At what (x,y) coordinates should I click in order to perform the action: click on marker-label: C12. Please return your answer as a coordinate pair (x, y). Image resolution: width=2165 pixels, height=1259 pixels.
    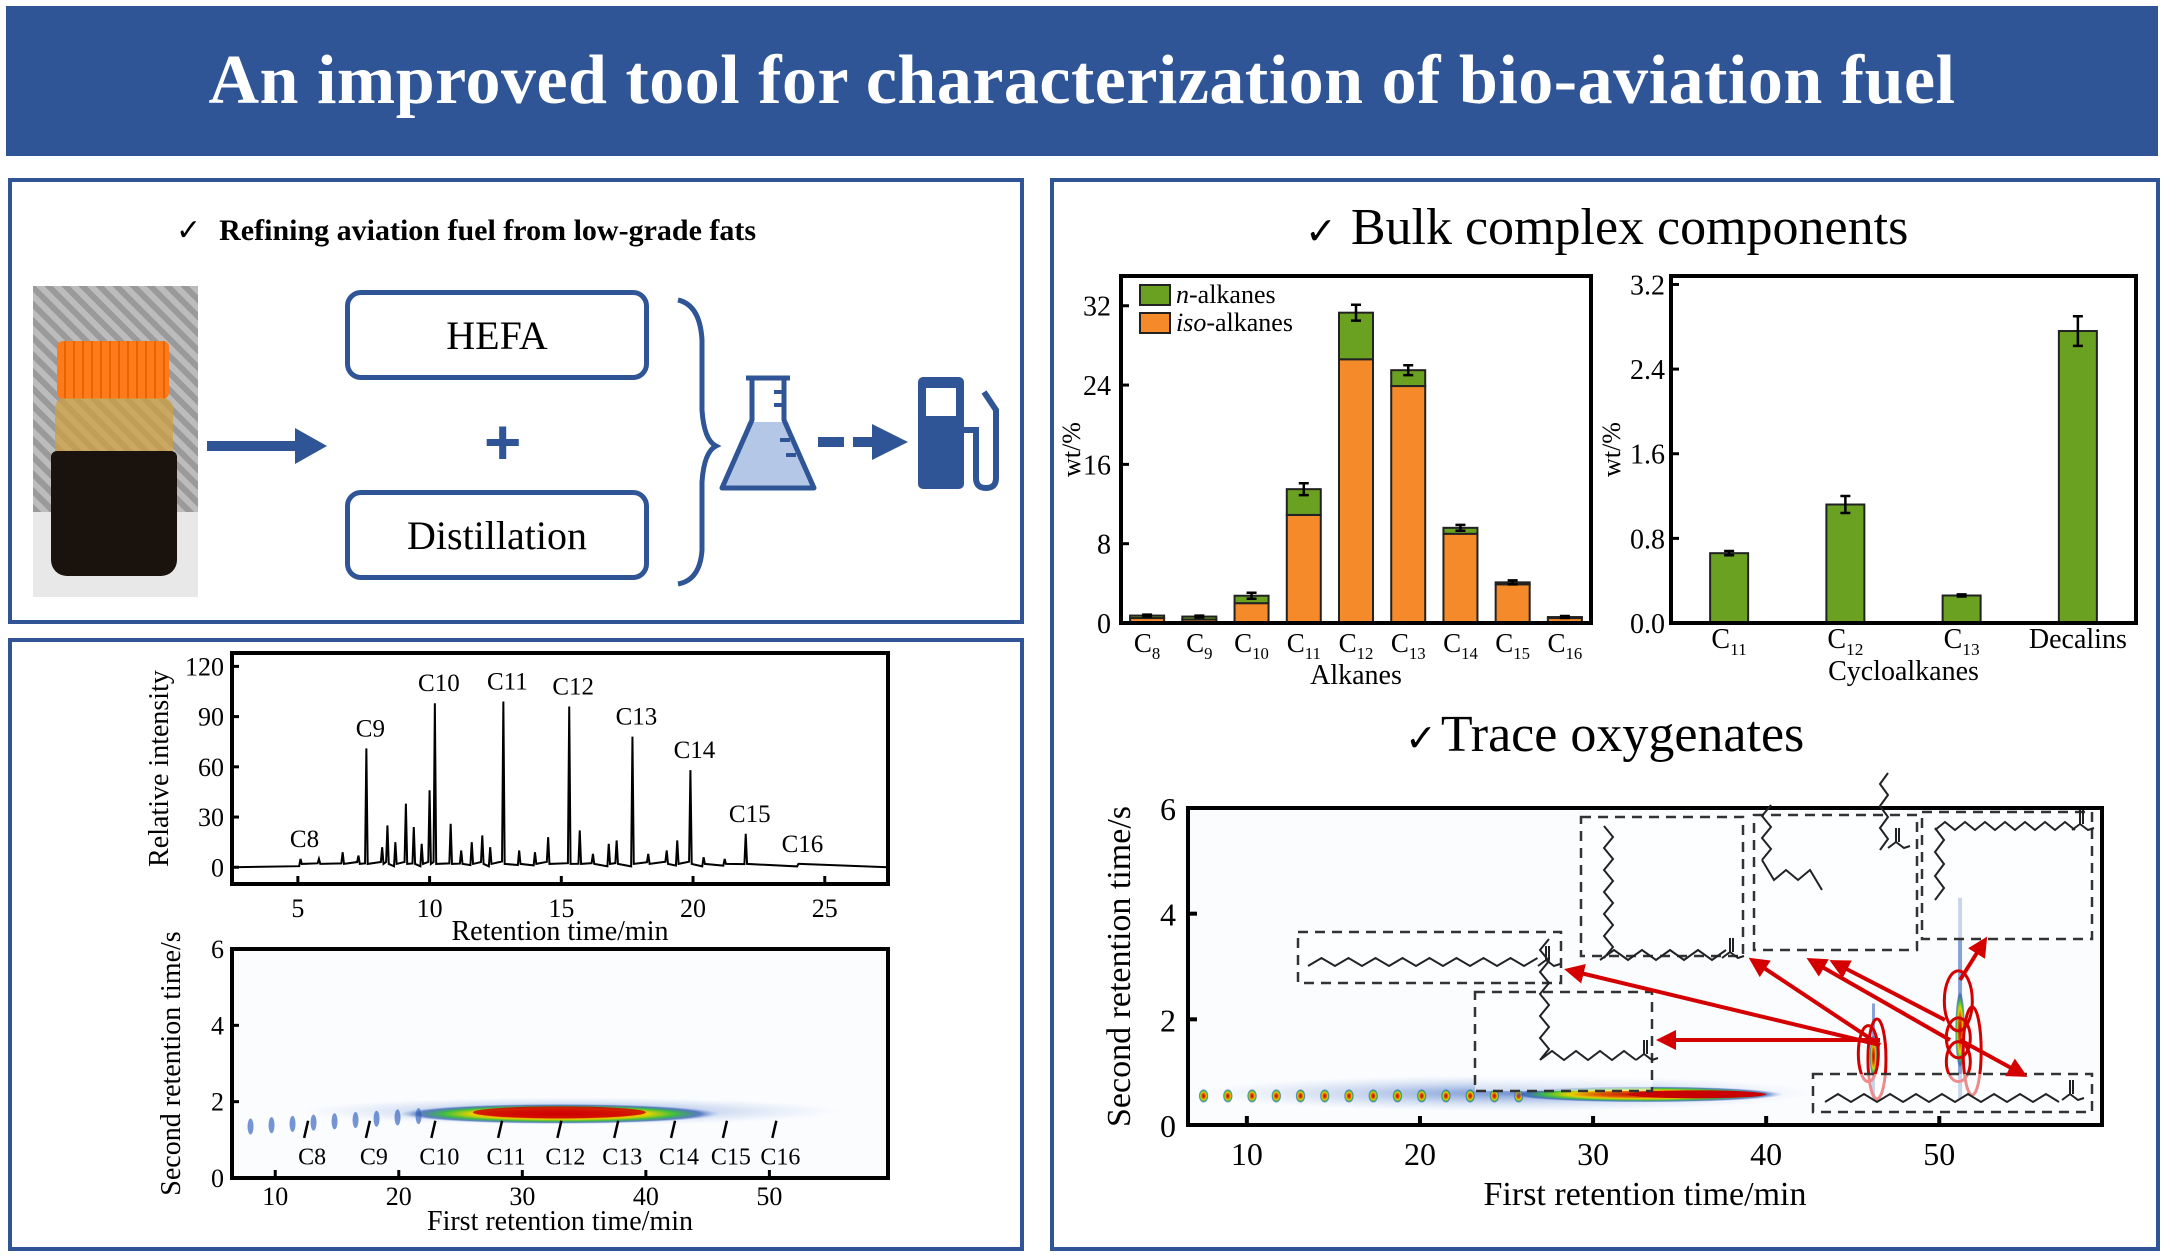
    Looking at the image, I should click on (565, 1158).